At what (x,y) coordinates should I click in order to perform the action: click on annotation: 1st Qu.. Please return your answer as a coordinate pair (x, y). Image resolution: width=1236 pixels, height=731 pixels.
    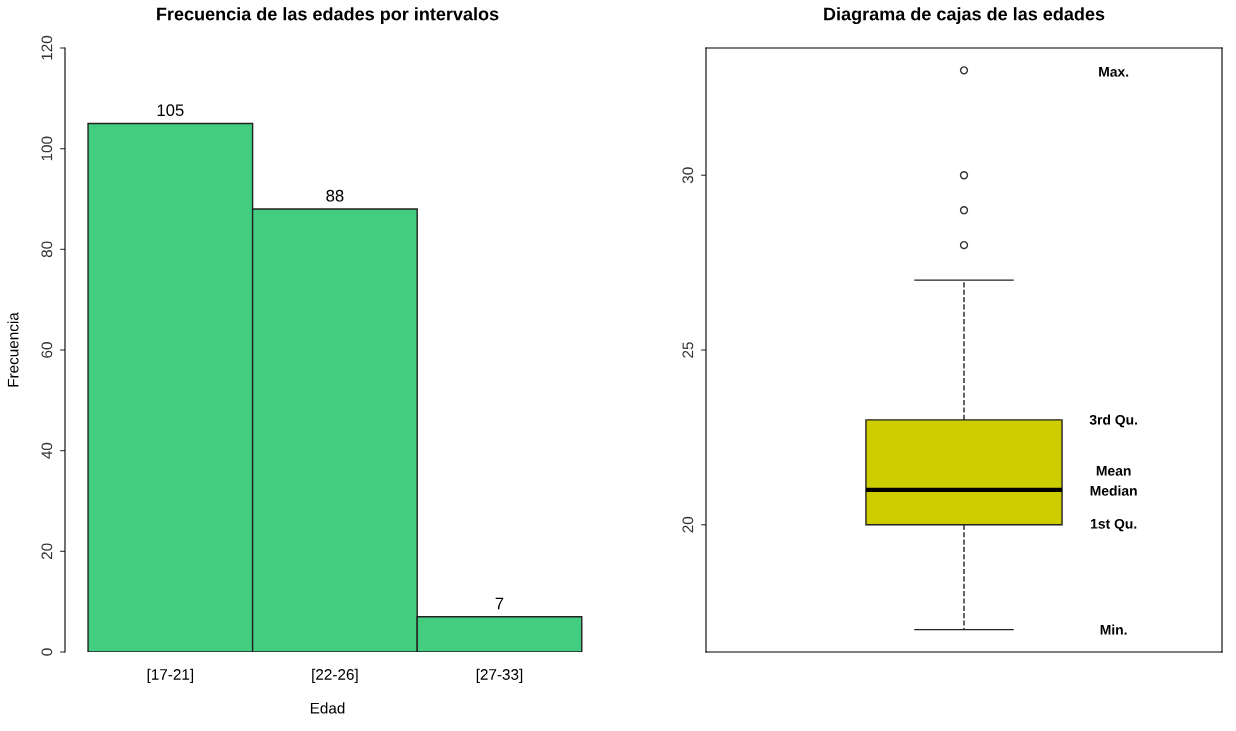
    Looking at the image, I should click on (1113, 525).